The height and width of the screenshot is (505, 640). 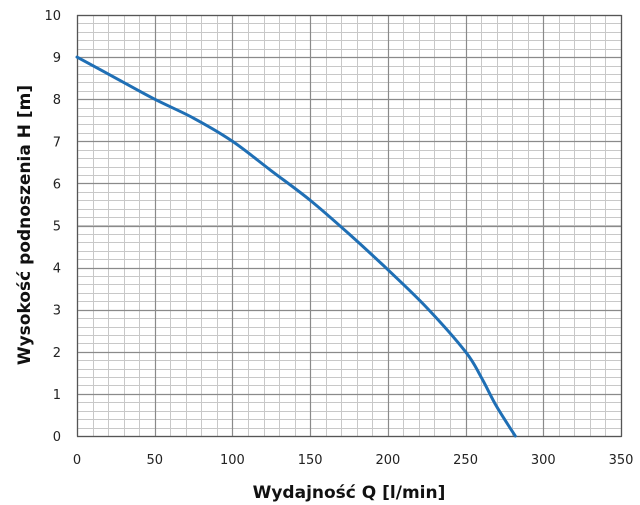 I want to click on y-tick-labels: 0 1 2 3 4 5 6 7 8 9 10, so click(x=52, y=227).